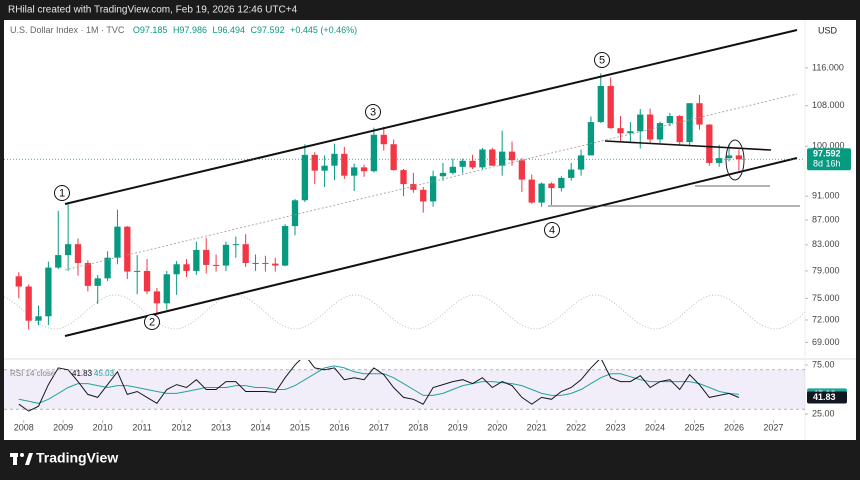 The image size is (860, 480). I want to click on rsi-legend-value: 41.83, so click(82, 373).